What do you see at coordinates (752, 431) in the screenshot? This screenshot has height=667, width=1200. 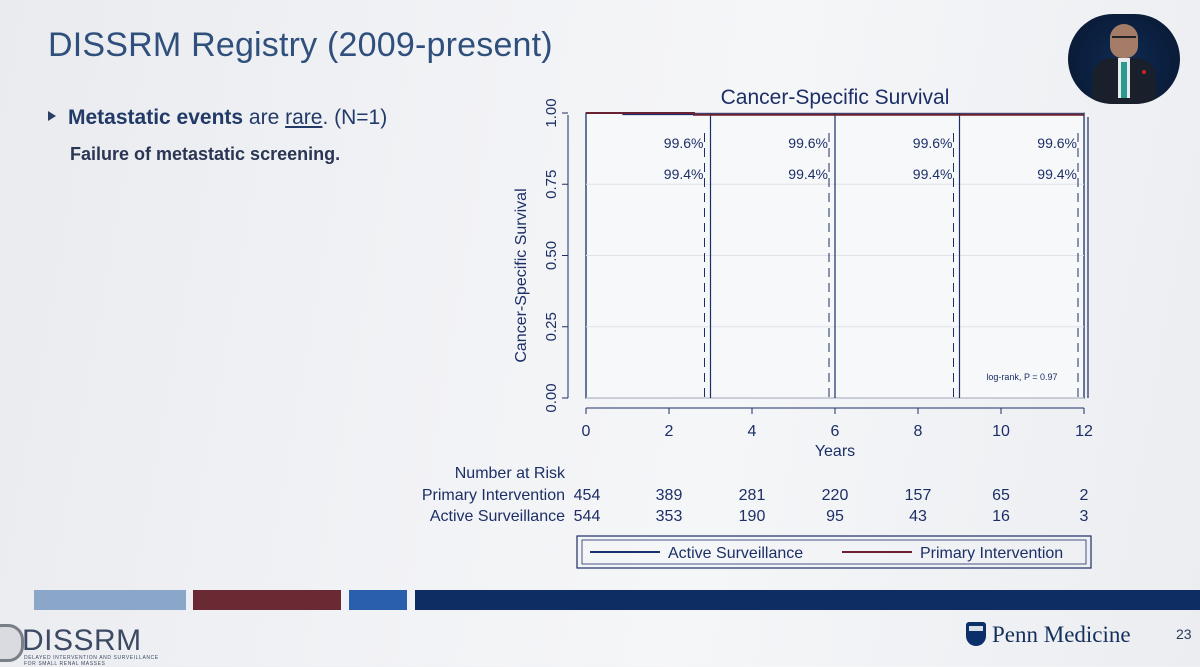 I see `x-tick-label: 4` at bounding box center [752, 431].